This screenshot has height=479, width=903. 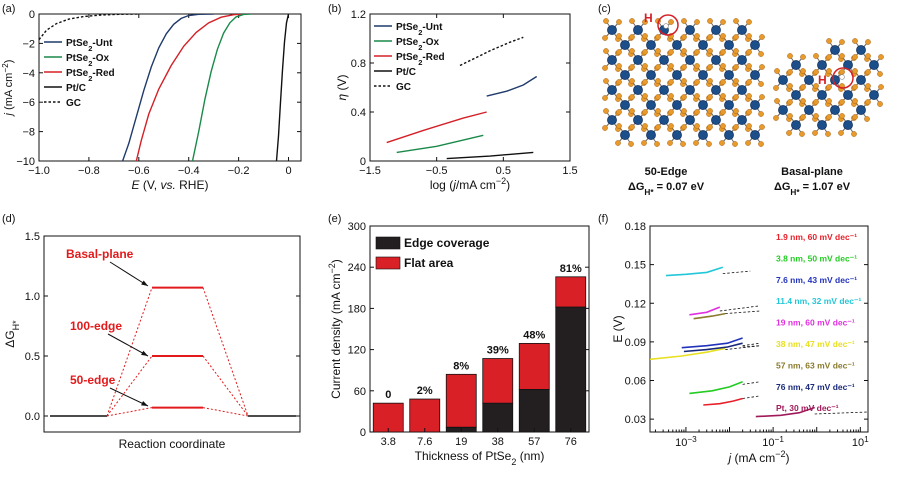 I want to click on y-tick-label: −10, so click(x=25, y=162).